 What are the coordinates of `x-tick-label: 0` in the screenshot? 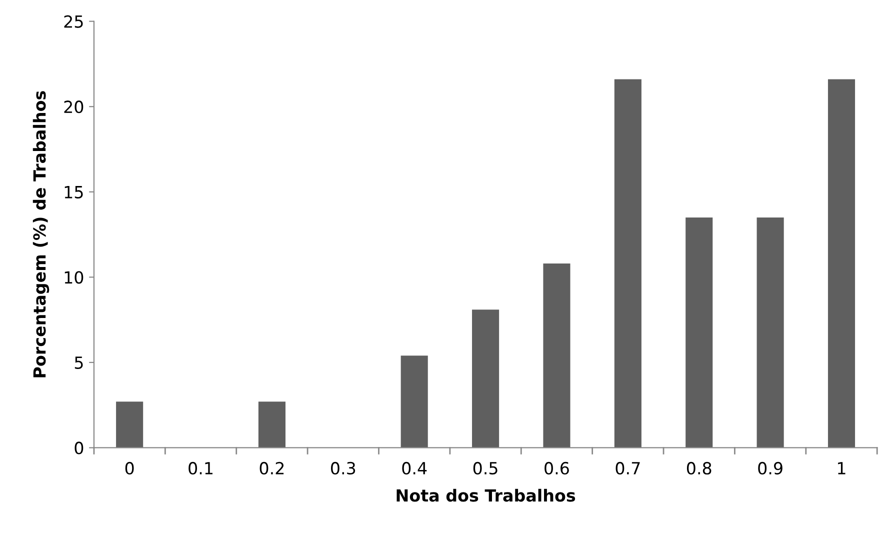 It's located at (129, 468).